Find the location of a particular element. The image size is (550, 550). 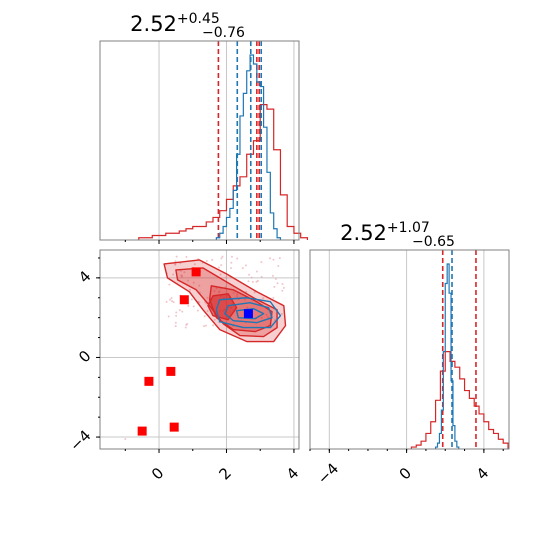

y-tick-label: 4 is located at coordinates (84, 276).